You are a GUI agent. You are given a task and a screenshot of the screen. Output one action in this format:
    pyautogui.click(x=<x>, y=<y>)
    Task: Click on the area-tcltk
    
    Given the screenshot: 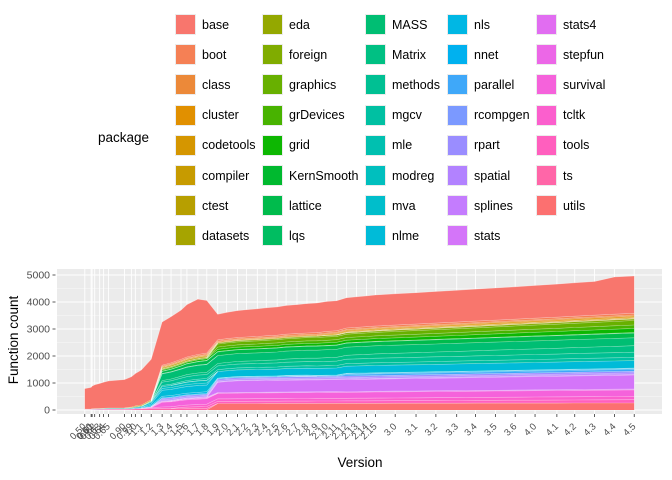 What is the action you would take?
    pyautogui.click(x=359, y=403)
    